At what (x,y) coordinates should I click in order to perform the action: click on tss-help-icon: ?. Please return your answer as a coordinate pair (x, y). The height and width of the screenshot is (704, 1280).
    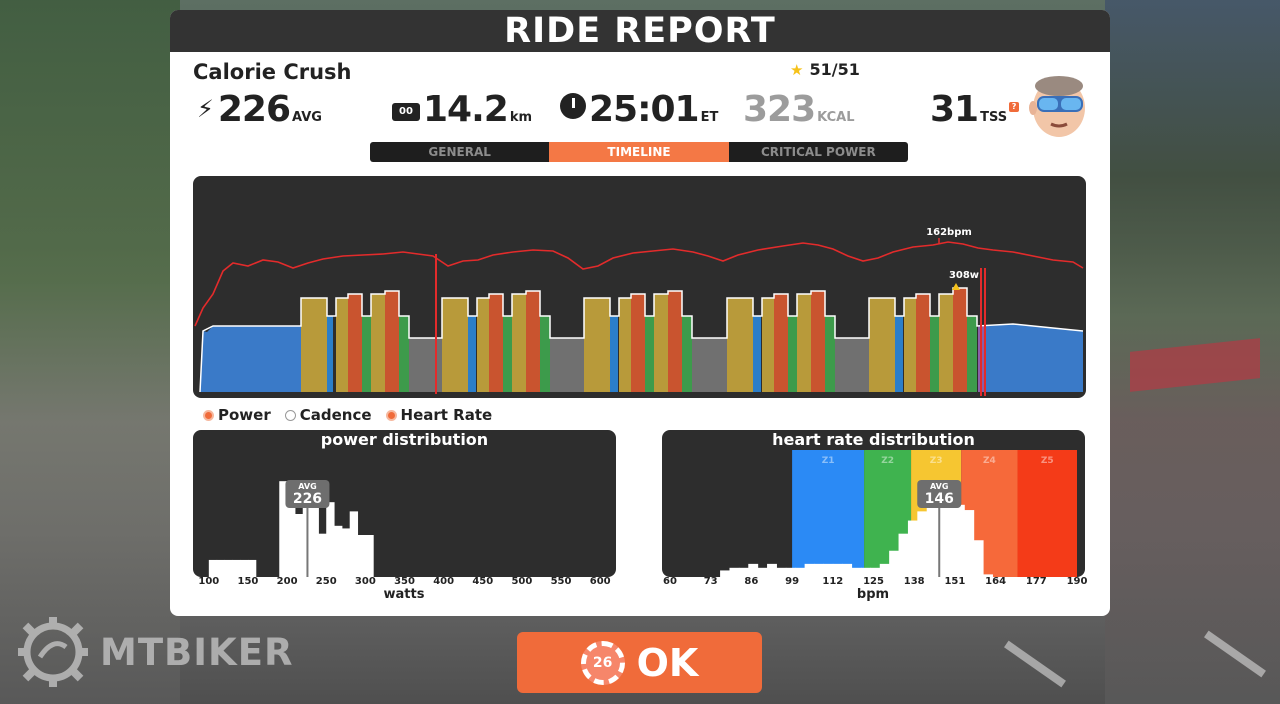
    Looking at the image, I should click on (1014, 107).